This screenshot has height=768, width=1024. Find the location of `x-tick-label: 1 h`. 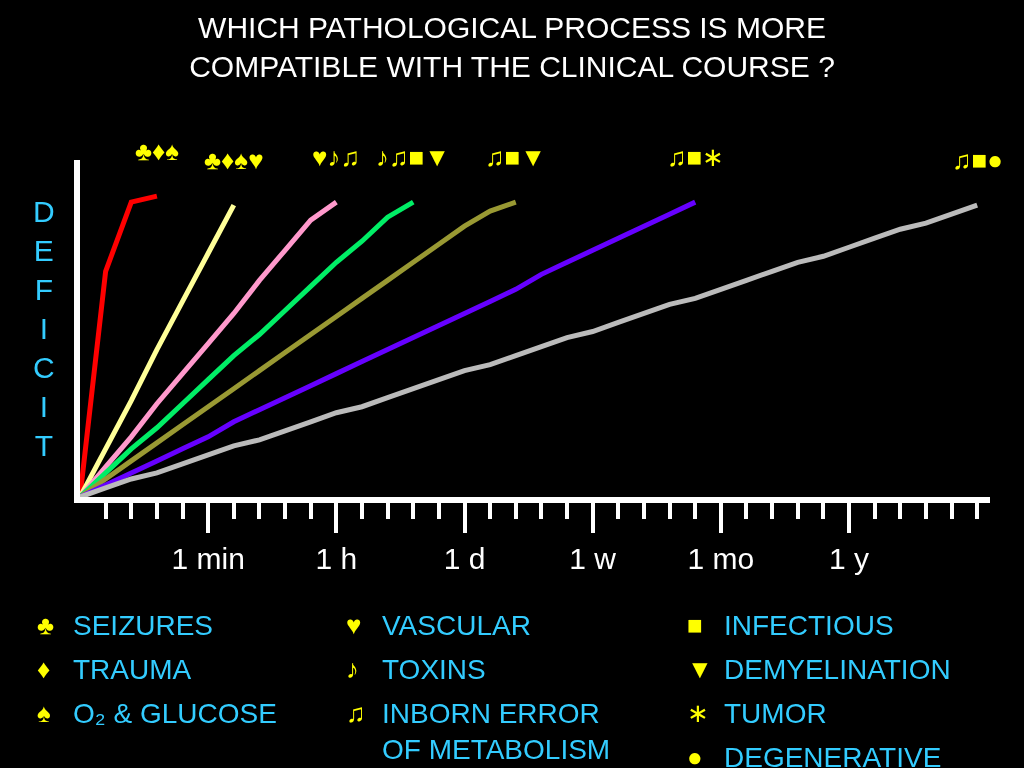

x-tick-label: 1 h is located at coordinates (336, 558).